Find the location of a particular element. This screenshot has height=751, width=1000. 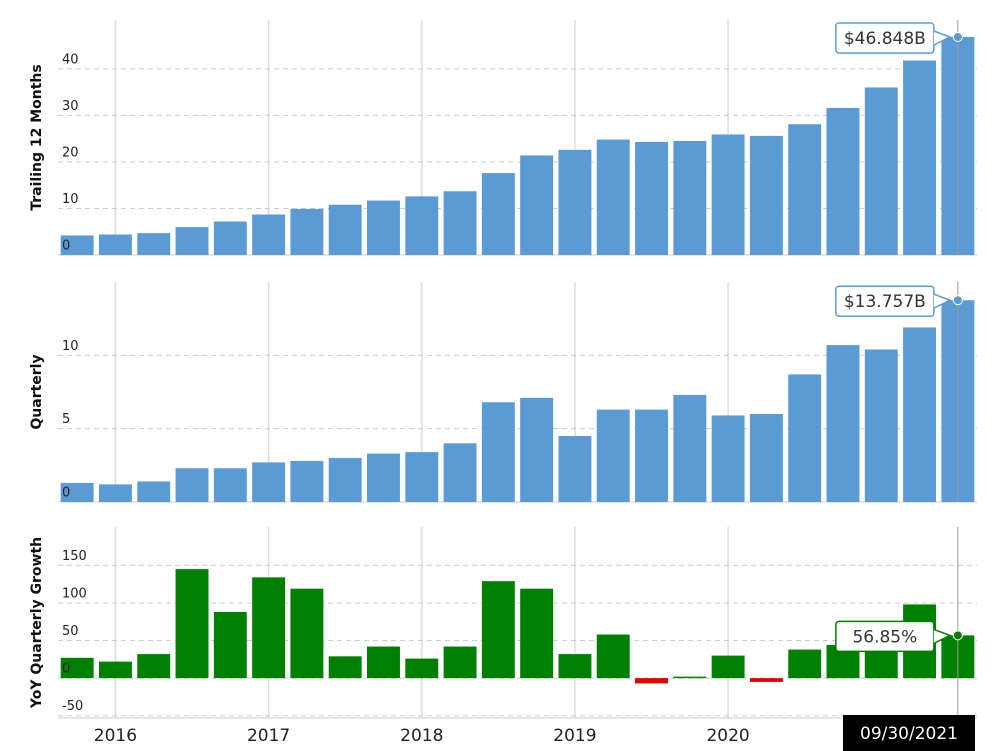

y-tick-label: 40 is located at coordinates (70, 59).